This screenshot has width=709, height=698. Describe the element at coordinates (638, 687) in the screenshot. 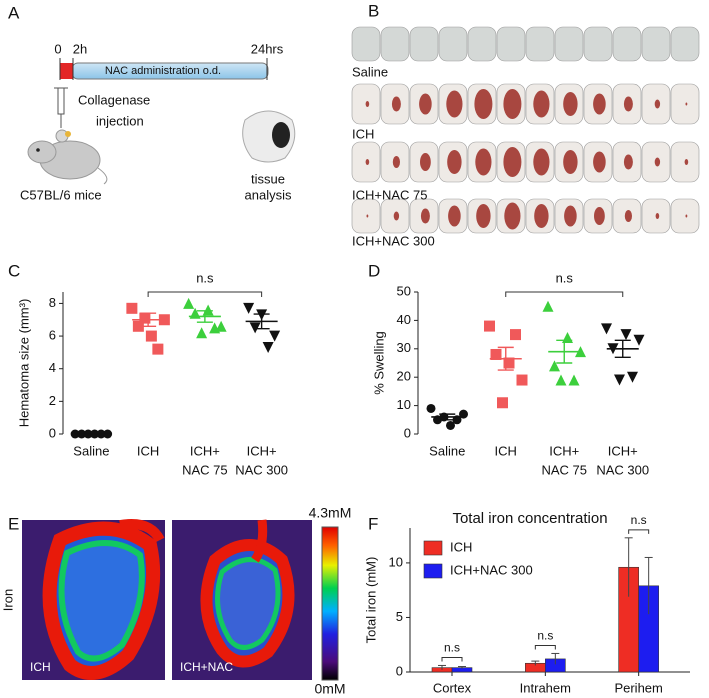

I see `x-tick-label: Perihem` at that location.